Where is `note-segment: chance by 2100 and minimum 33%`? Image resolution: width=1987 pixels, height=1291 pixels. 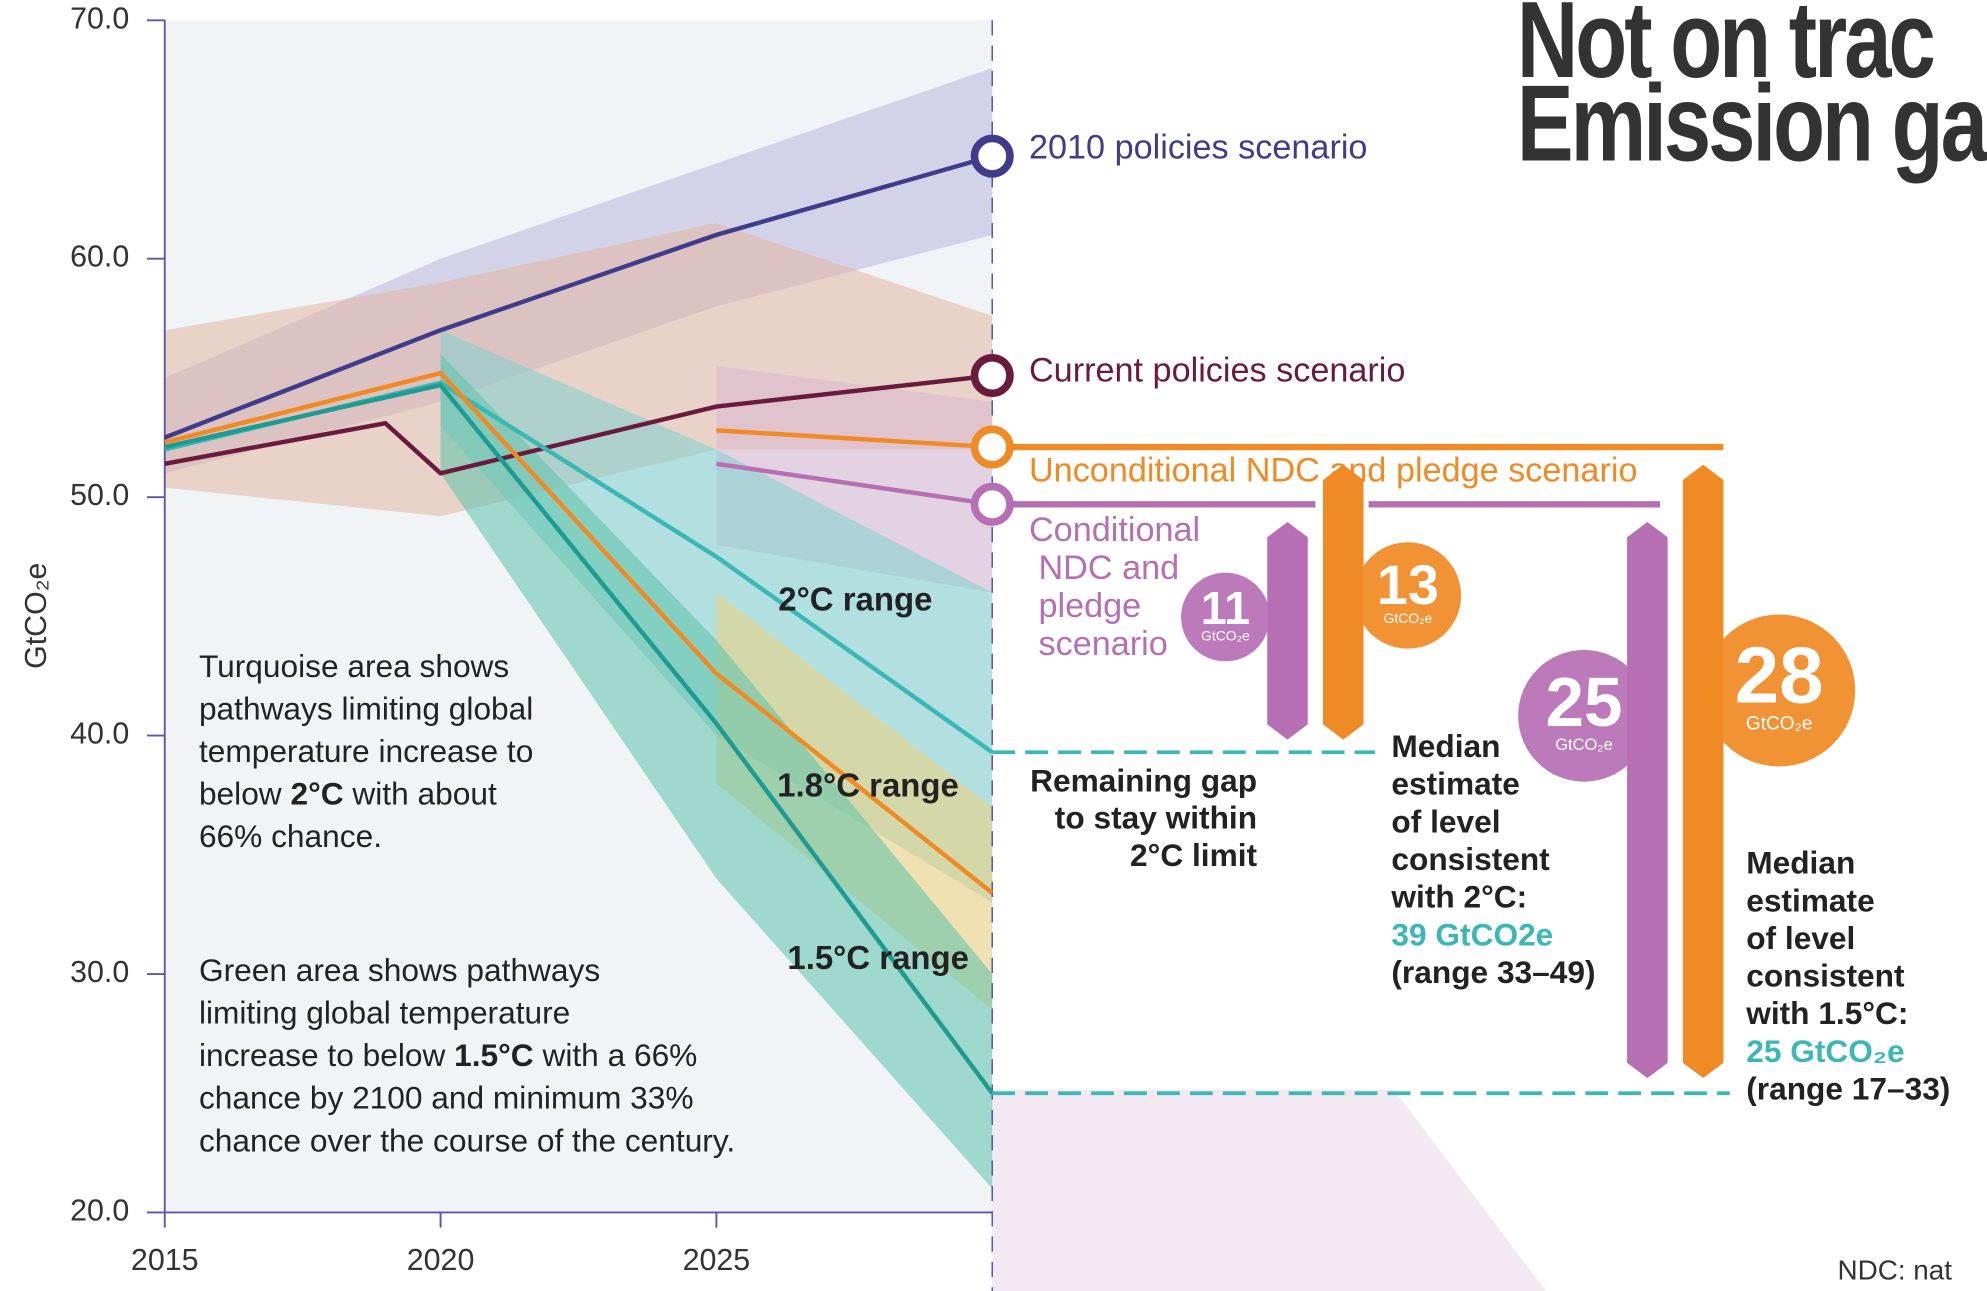
note-segment: chance by 2100 and minimum 33% is located at coordinates (446, 1098).